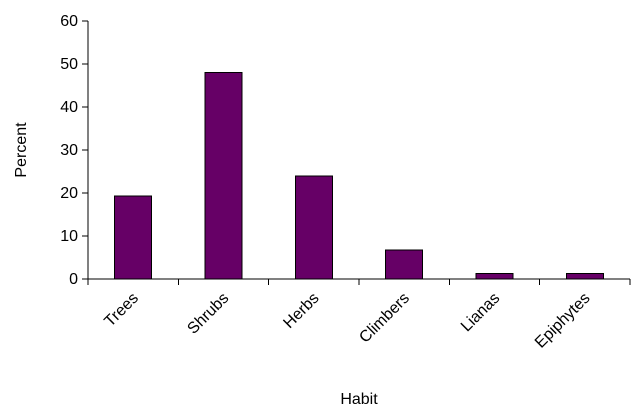 The width and height of the screenshot is (631, 413). What do you see at coordinates (133, 237) in the screenshot?
I see `bar-trees` at bounding box center [133, 237].